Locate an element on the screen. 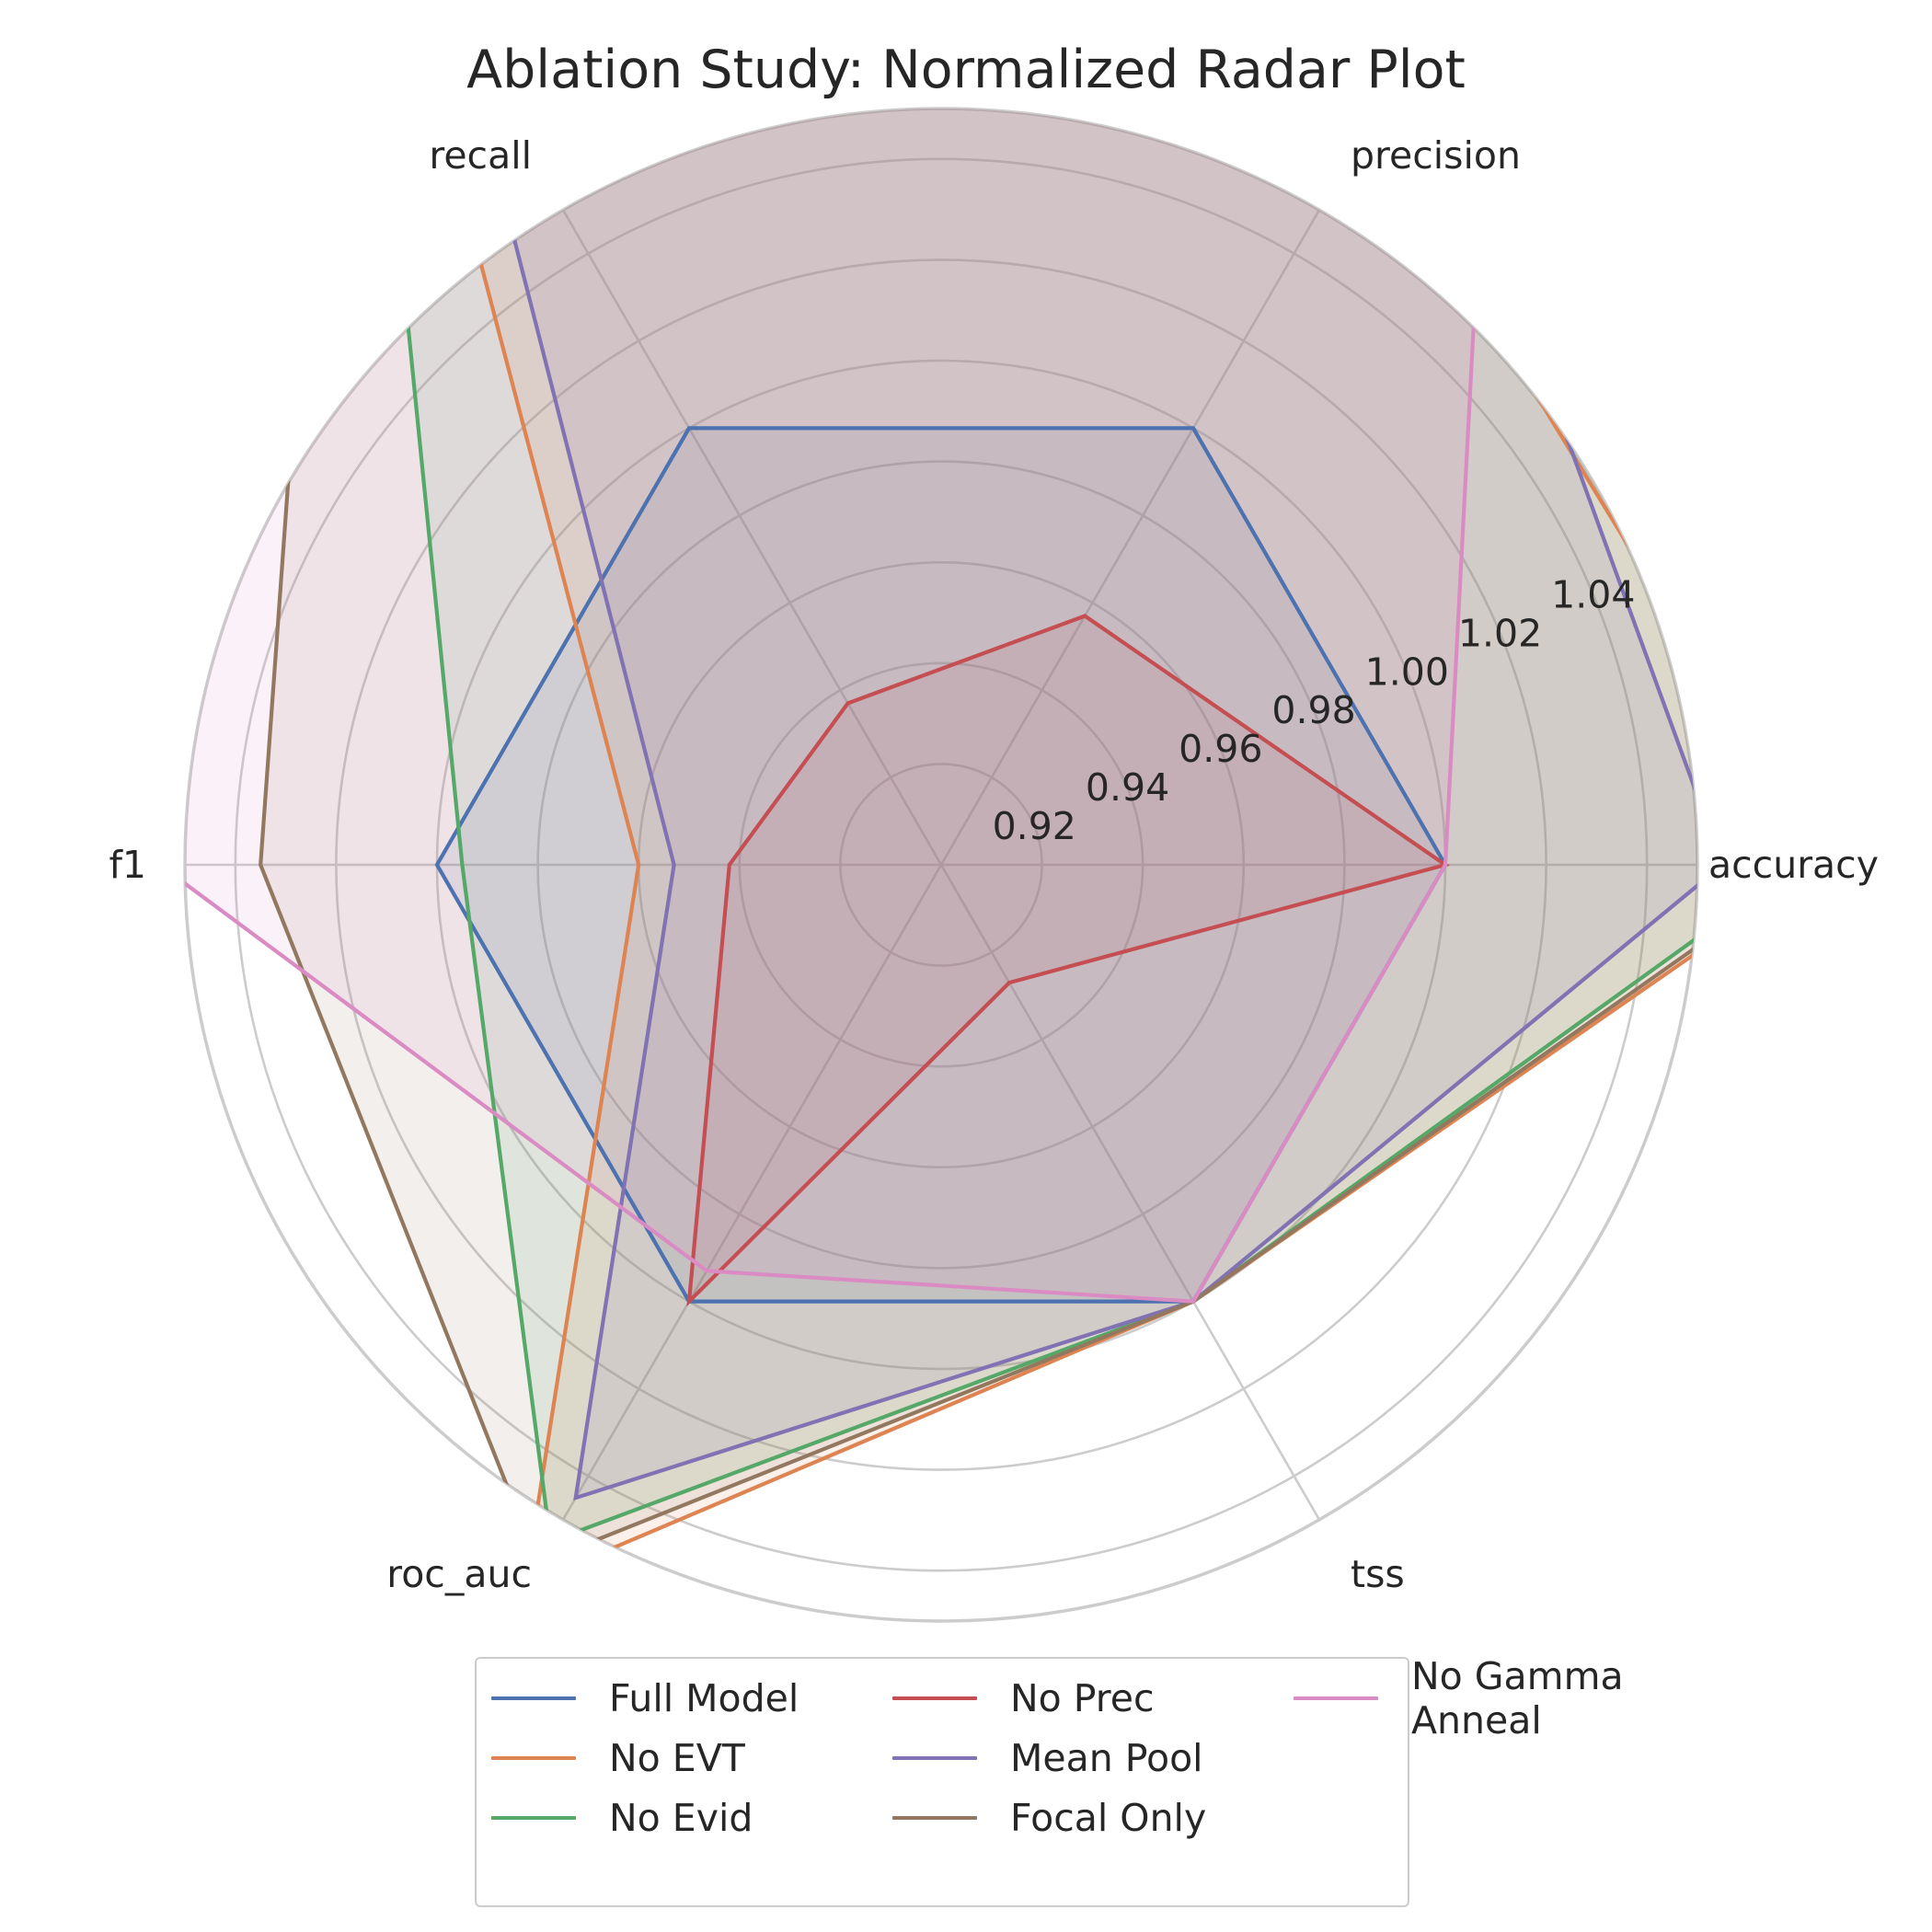  legend-item-5: Focal Only is located at coordinates (1093, 1817).